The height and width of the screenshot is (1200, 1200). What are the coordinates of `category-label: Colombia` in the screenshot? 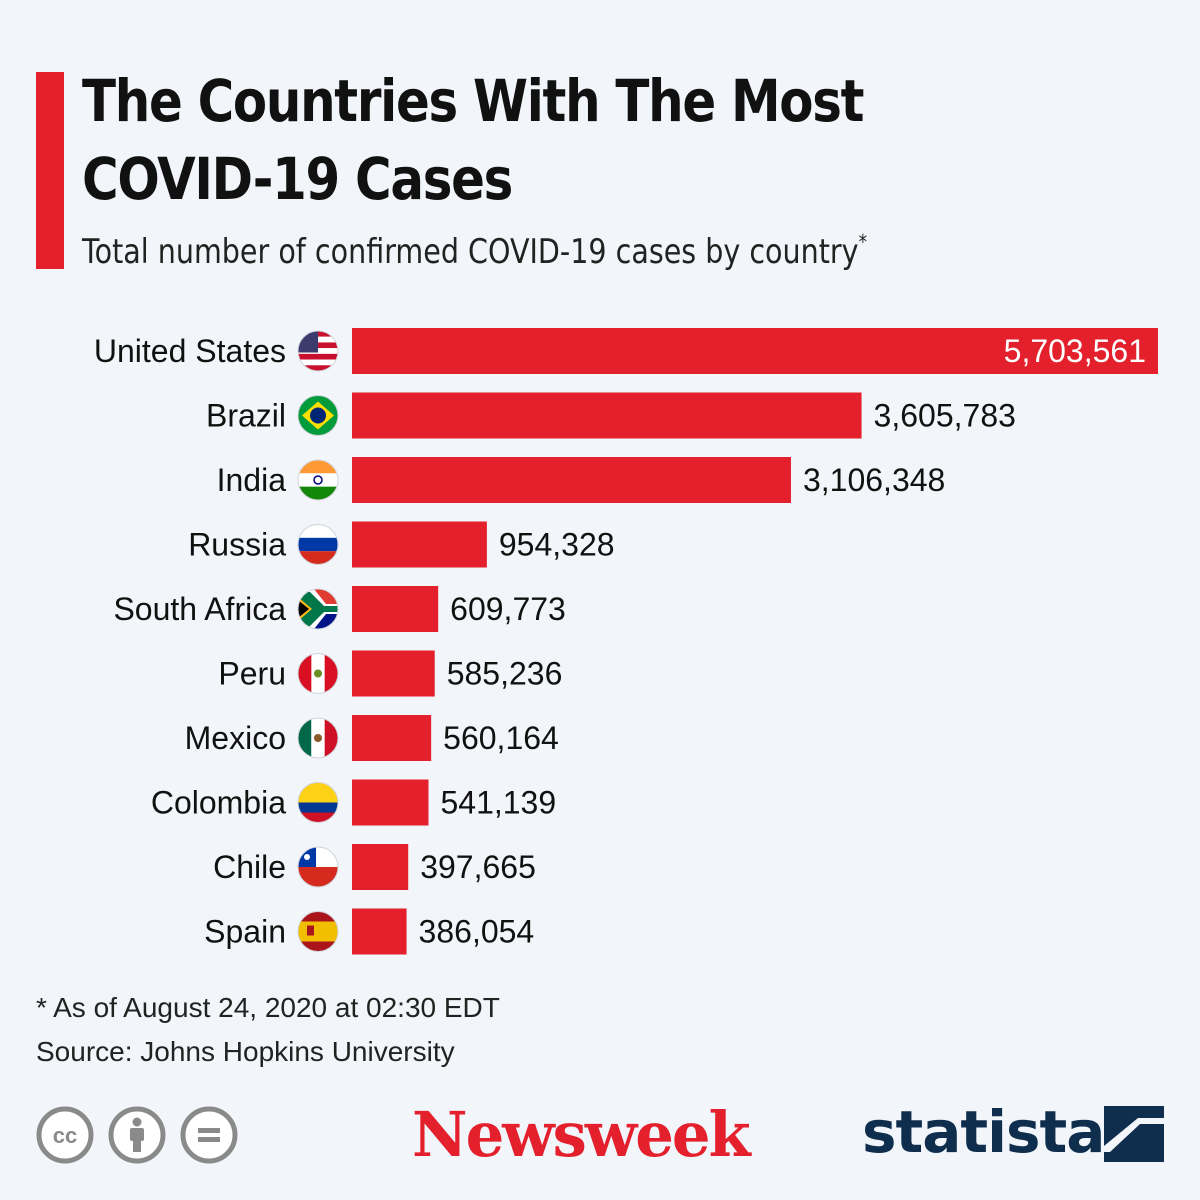 It's located at (218, 803).